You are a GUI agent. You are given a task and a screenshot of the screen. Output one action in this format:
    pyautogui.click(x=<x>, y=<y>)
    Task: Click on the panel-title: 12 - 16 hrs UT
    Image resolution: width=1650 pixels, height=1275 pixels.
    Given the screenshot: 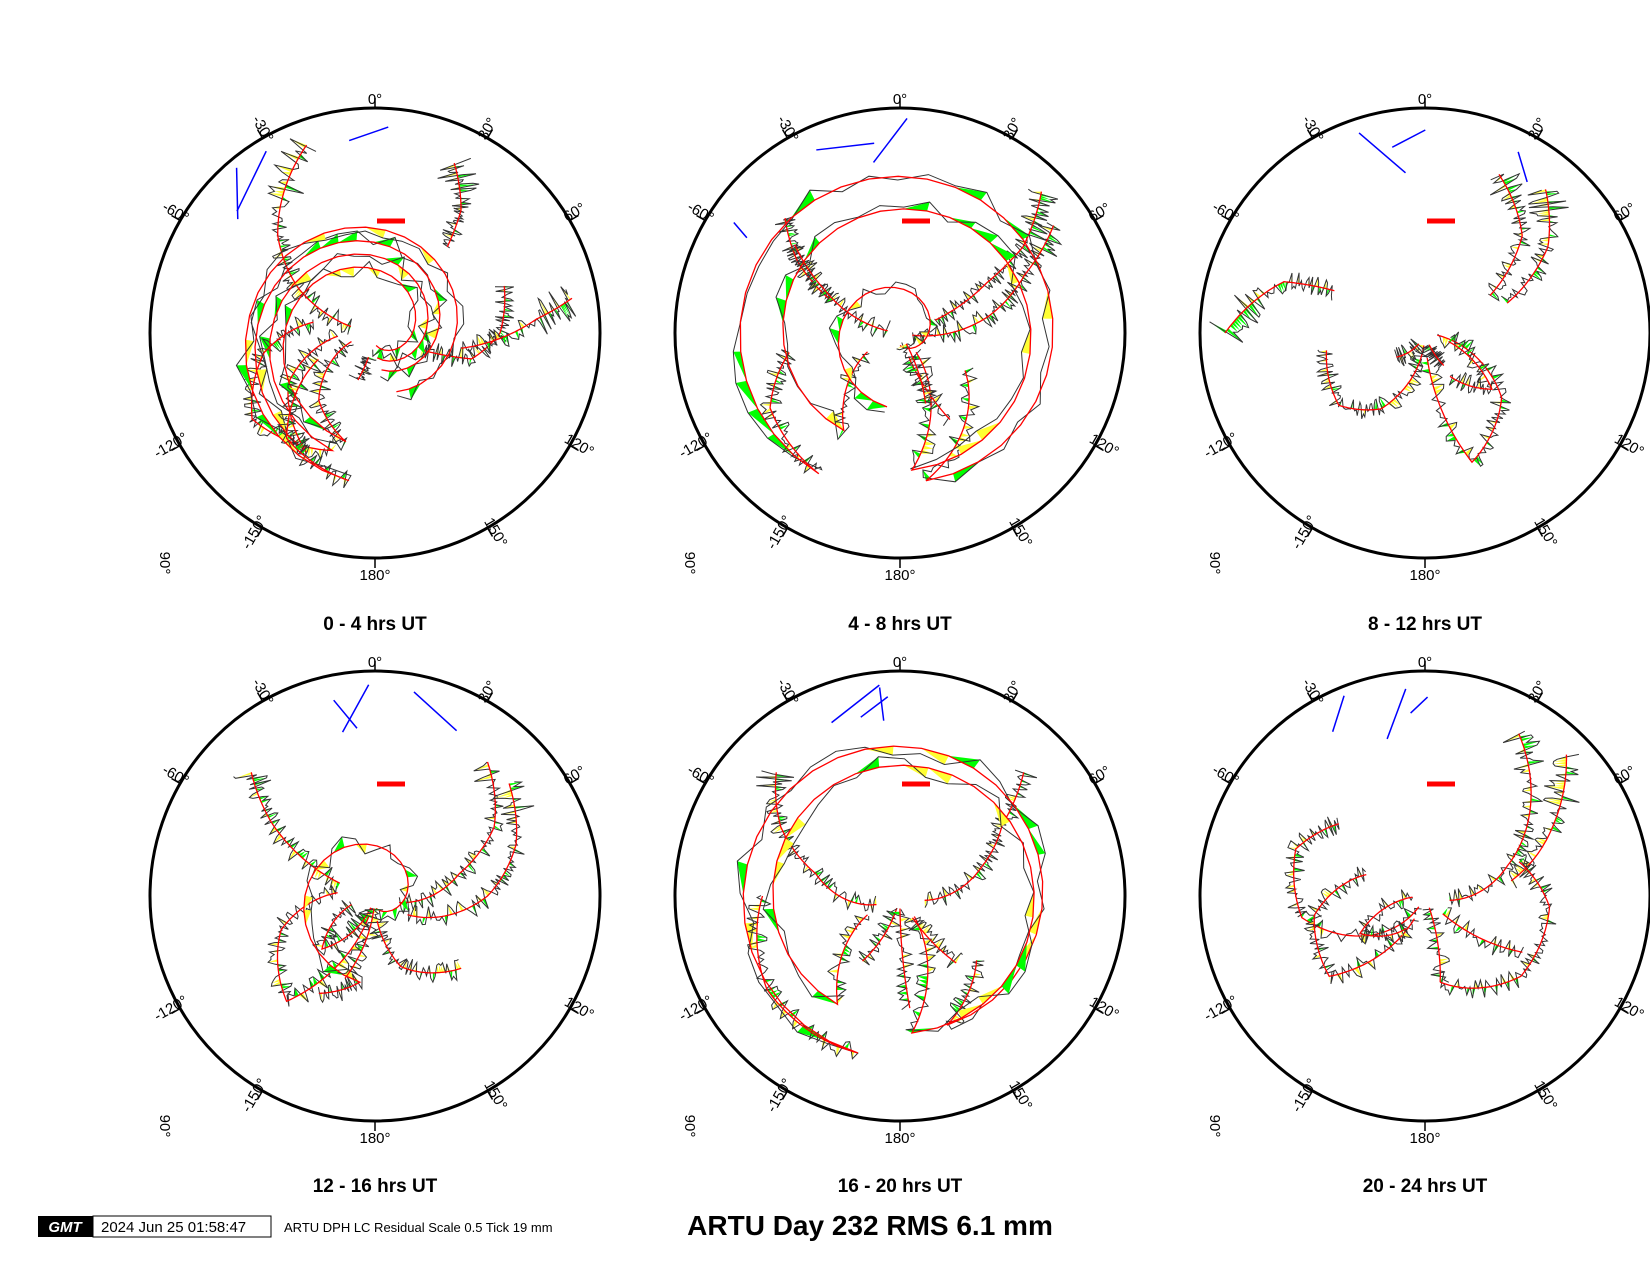 What is the action you would take?
    pyautogui.click(x=375, y=1186)
    